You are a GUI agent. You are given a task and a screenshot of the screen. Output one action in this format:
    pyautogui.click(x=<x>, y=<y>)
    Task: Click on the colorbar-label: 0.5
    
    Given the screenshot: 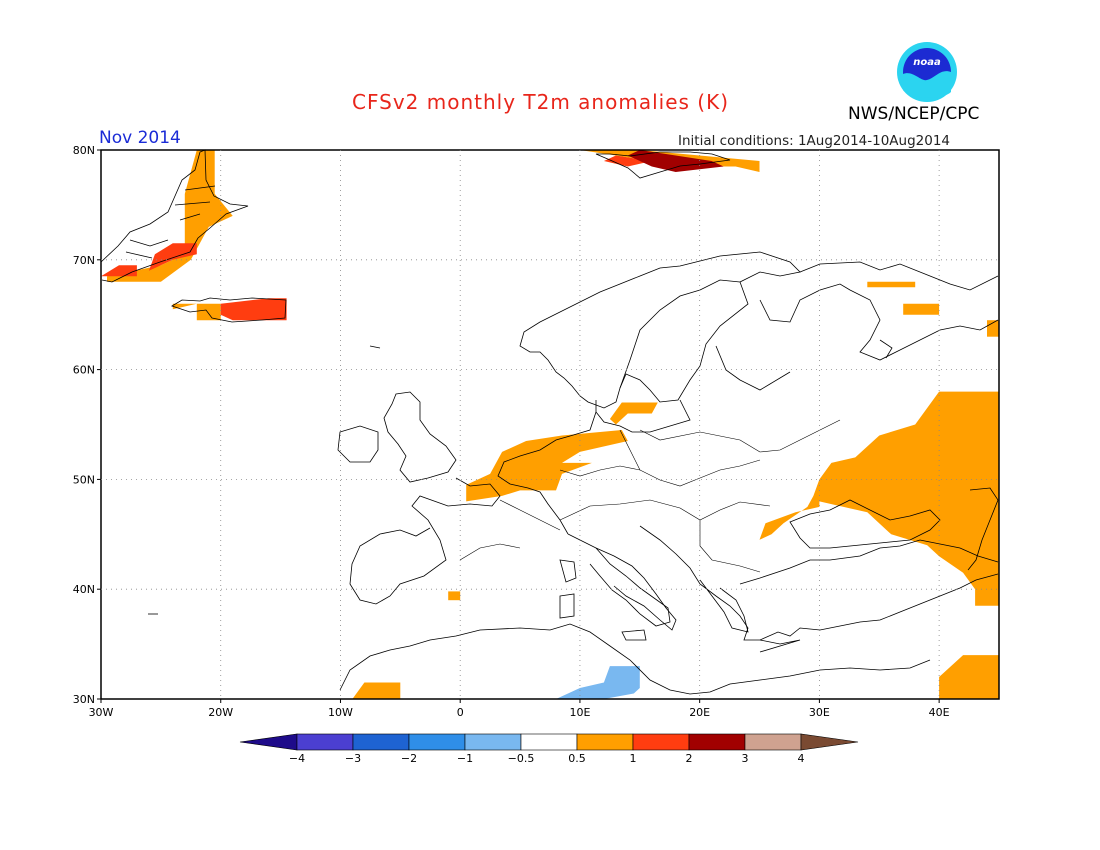 What is the action you would take?
    pyautogui.click(x=577, y=758)
    